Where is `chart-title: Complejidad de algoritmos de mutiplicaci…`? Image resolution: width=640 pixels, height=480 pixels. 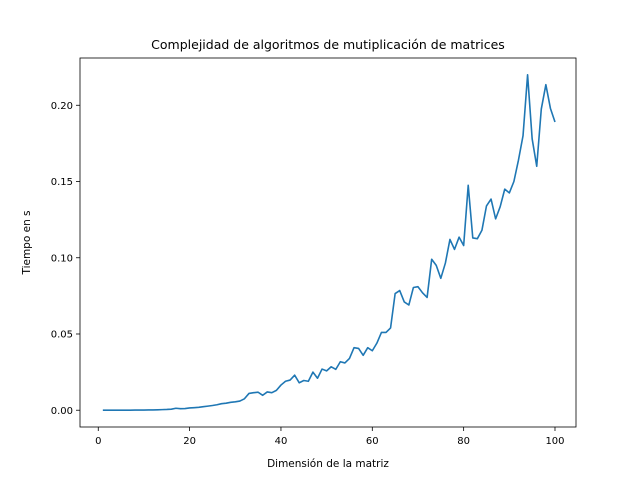 chart-title: Complejidad de algoritmos de mutiplicaci… is located at coordinates (328, 44).